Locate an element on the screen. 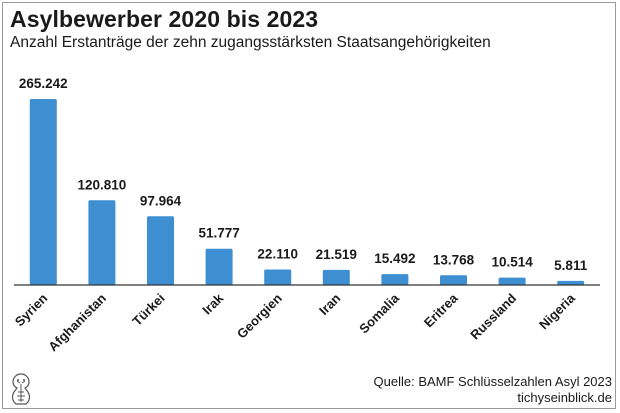 This screenshot has height=413, width=620. category-label-eritrea: Eritrea is located at coordinates (441, 310).